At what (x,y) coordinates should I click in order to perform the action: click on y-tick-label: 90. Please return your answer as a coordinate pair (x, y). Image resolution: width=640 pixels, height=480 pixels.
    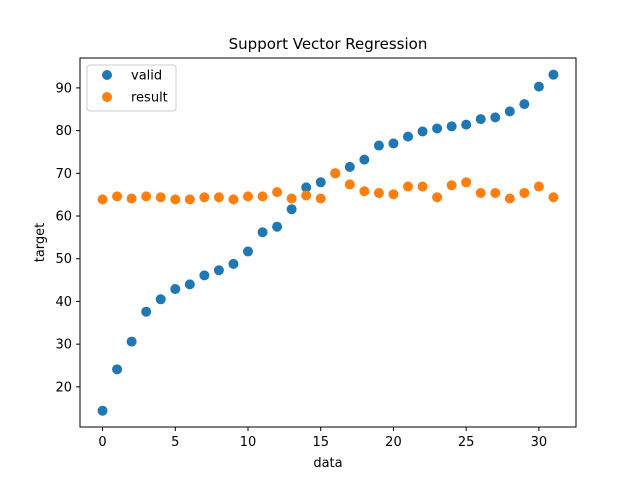
    Looking at the image, I should click on (63, 88).